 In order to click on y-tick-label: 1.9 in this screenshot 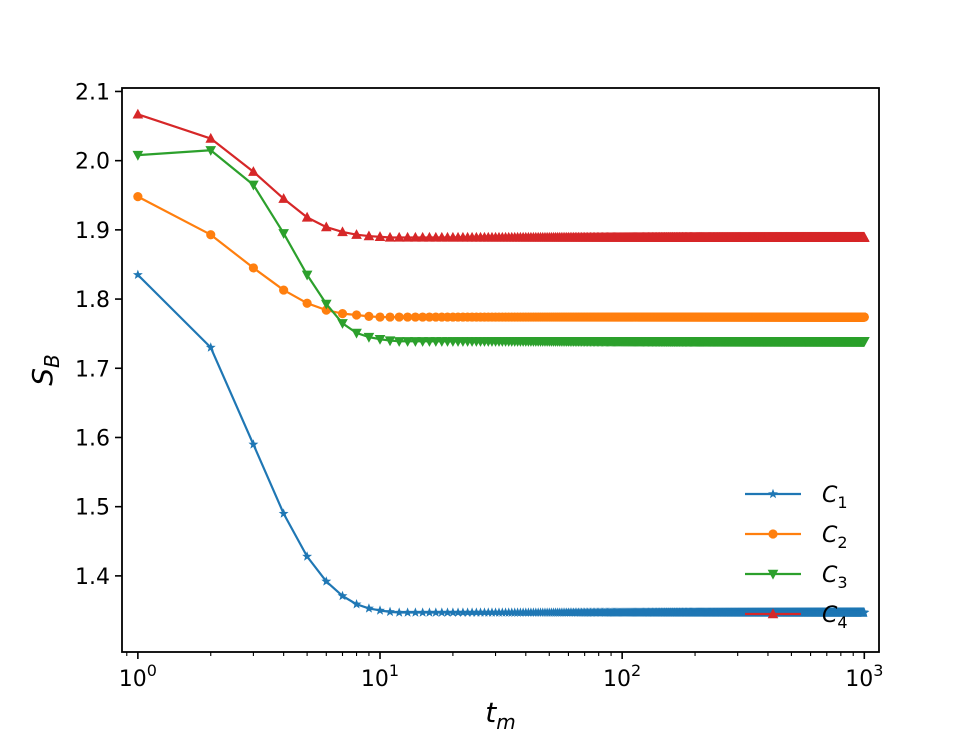, I will do `click(92, 231)`.